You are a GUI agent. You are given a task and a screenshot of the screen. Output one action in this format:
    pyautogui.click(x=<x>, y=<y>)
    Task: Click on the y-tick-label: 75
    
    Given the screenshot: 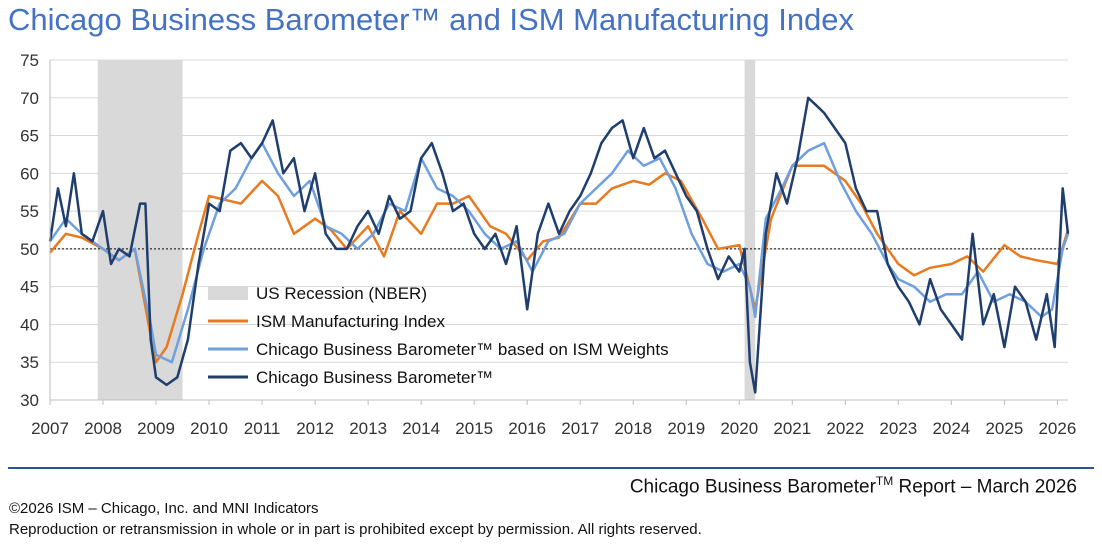 What is the action you would take?
    pyautogui.click(x=29, y=60)
    